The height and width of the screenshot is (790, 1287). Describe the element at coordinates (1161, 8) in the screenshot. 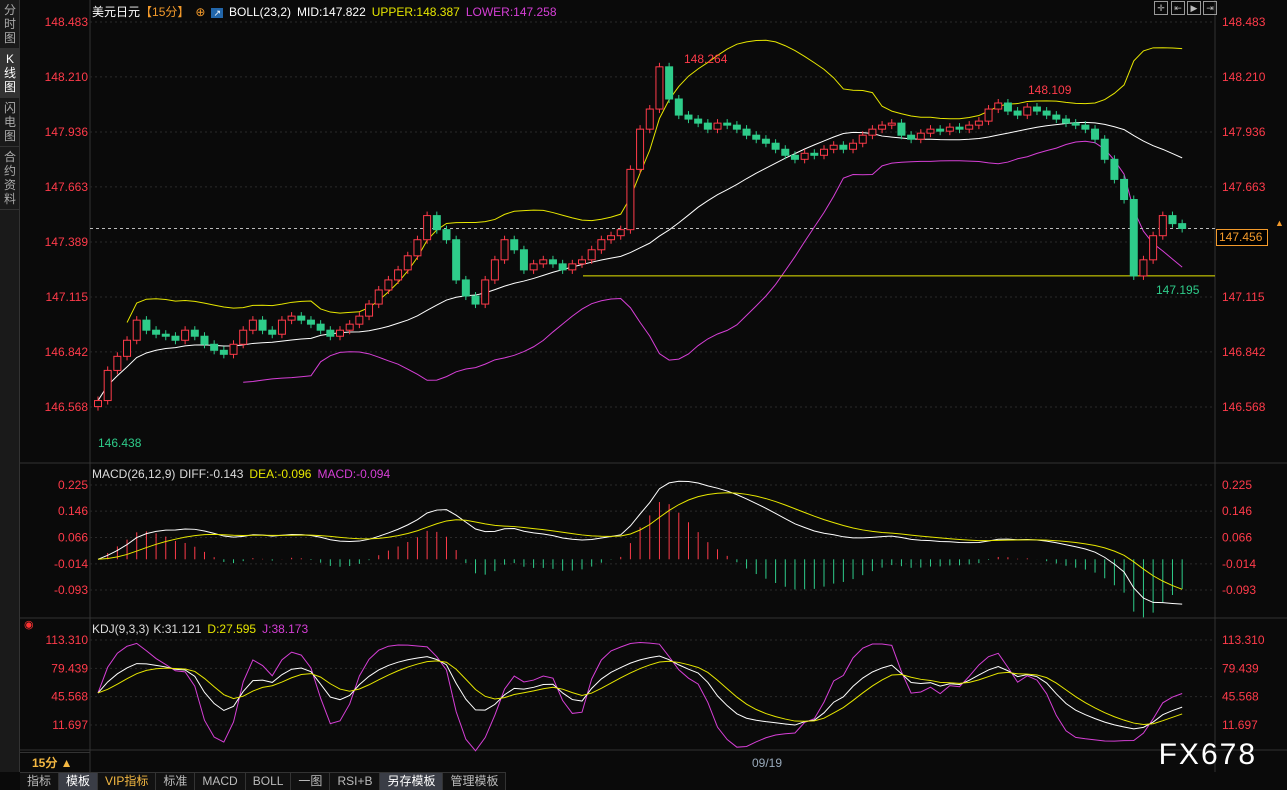

I see `crosshair-tool-icon: ✛` at that location.